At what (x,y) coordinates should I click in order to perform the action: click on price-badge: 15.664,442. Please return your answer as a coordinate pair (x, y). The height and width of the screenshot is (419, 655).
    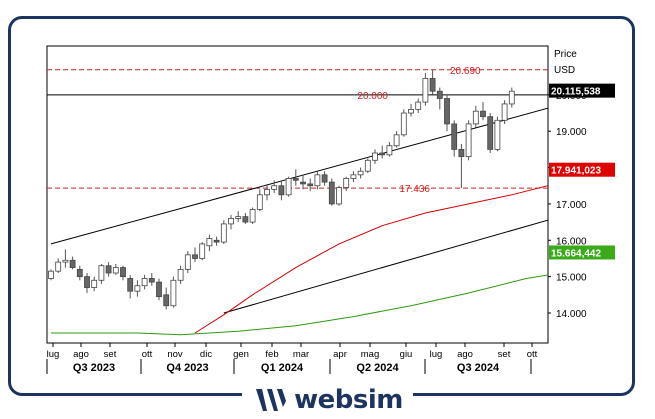
    Looking at the image, I should click on (582, 252).